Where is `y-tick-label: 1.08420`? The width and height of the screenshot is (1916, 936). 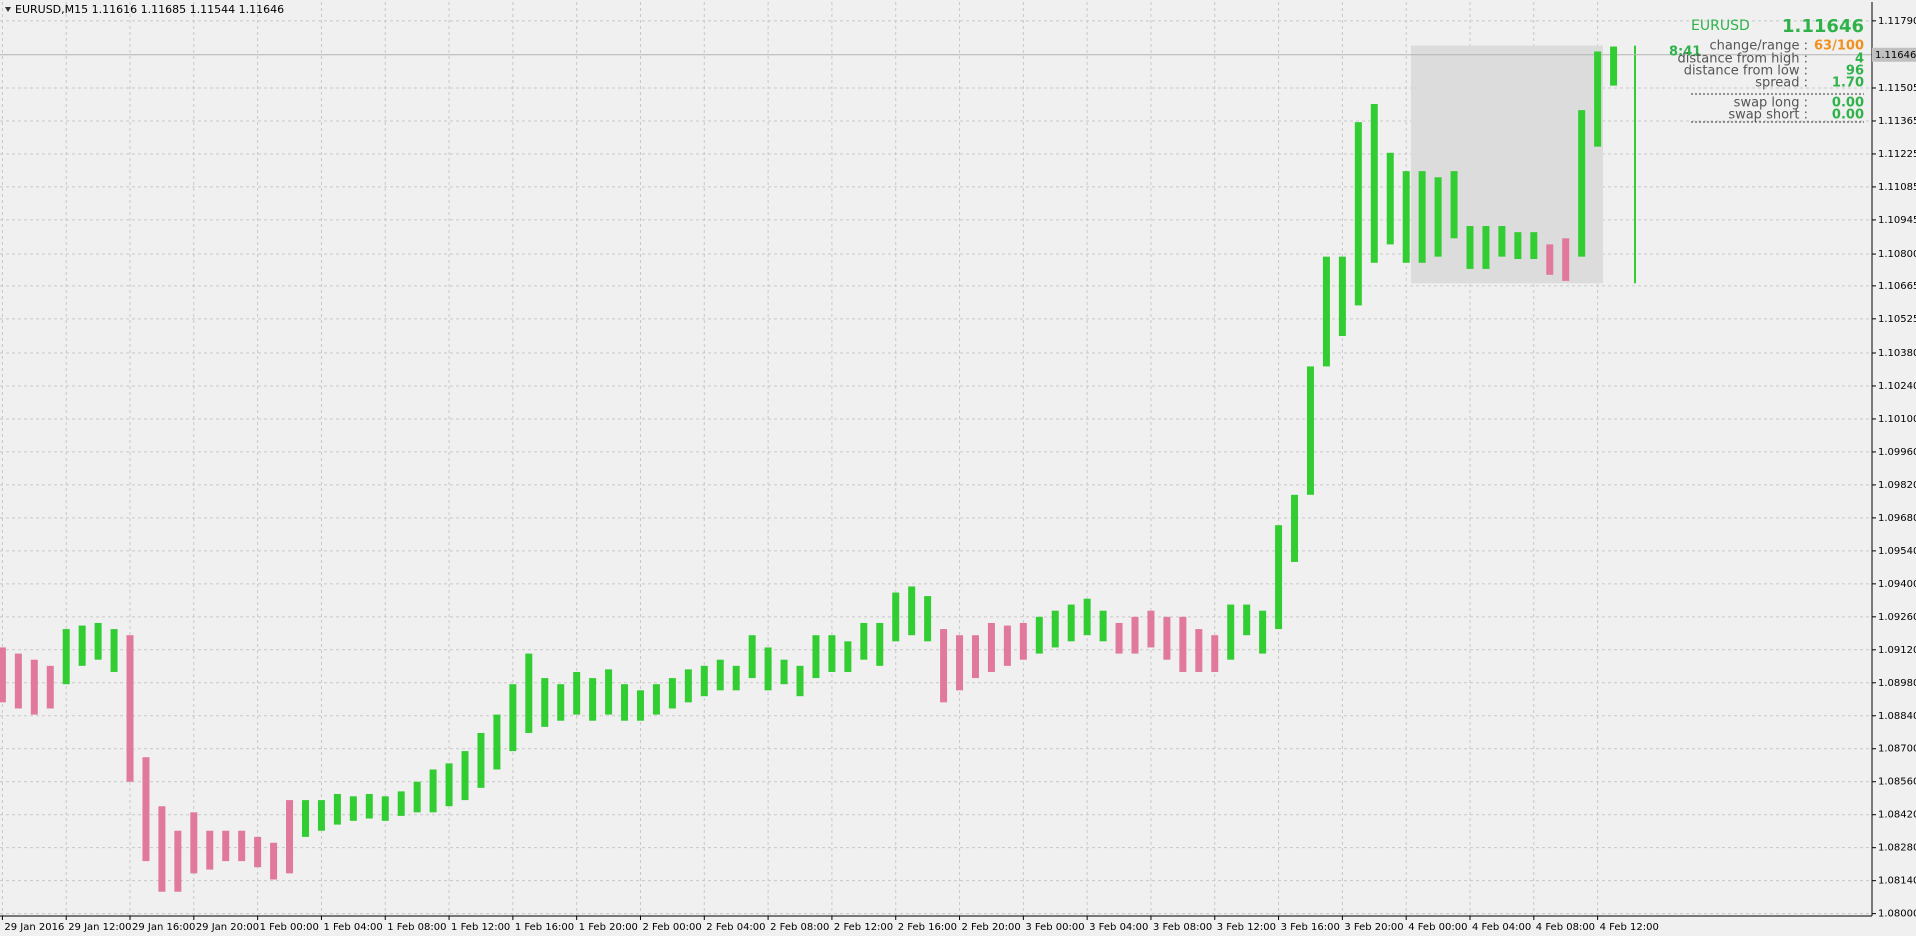
y-tick-label: 1.08420 is located at coordinates (1897, 815).